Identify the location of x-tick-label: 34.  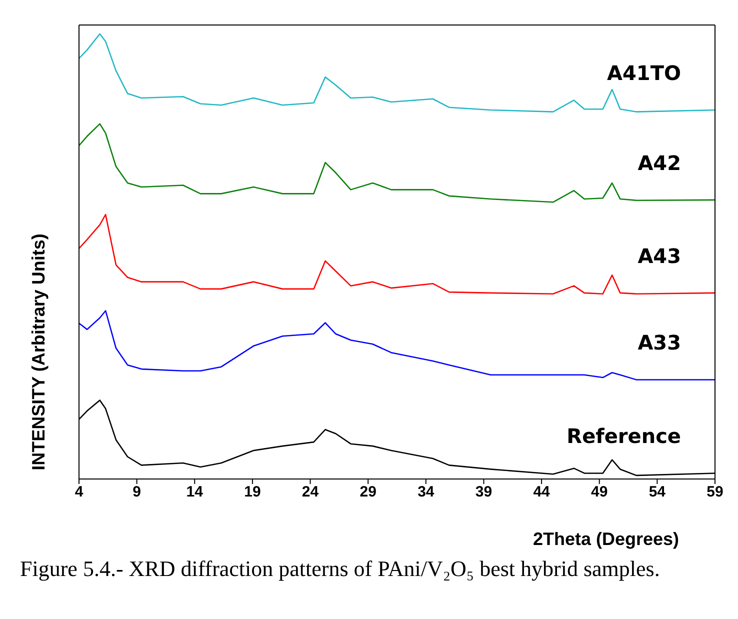
(426, 492).